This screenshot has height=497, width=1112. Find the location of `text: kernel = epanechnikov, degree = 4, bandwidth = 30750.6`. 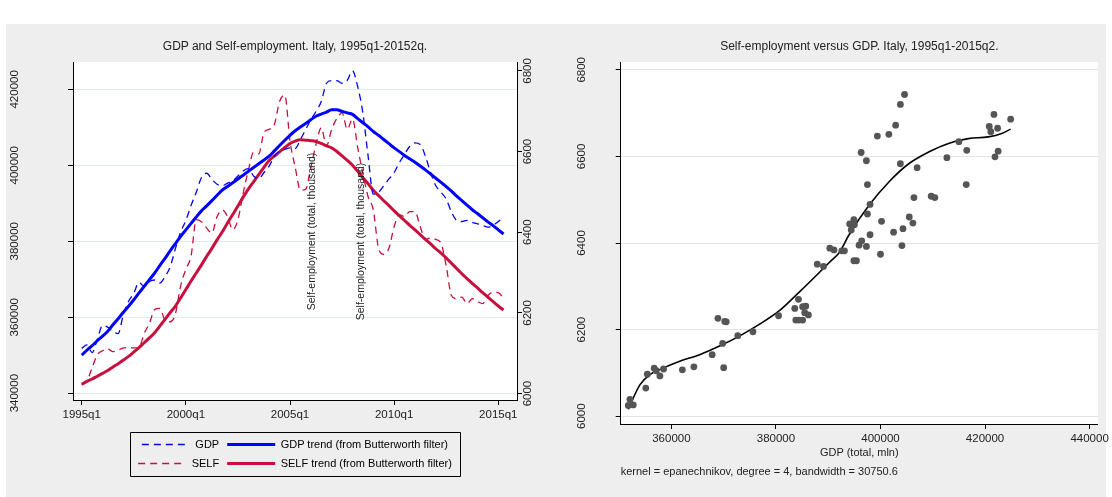

text: kernel = epanechnikov, degree = 4, bandwidth = 30750.6 is located at coordinates (759, 471).